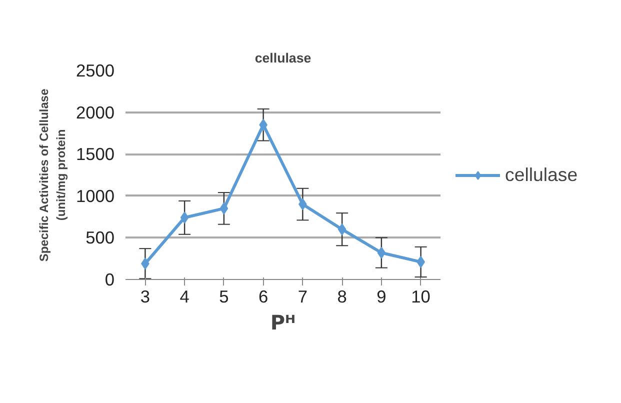  I want to click on x-tick-label: 7, so click(303, 296).